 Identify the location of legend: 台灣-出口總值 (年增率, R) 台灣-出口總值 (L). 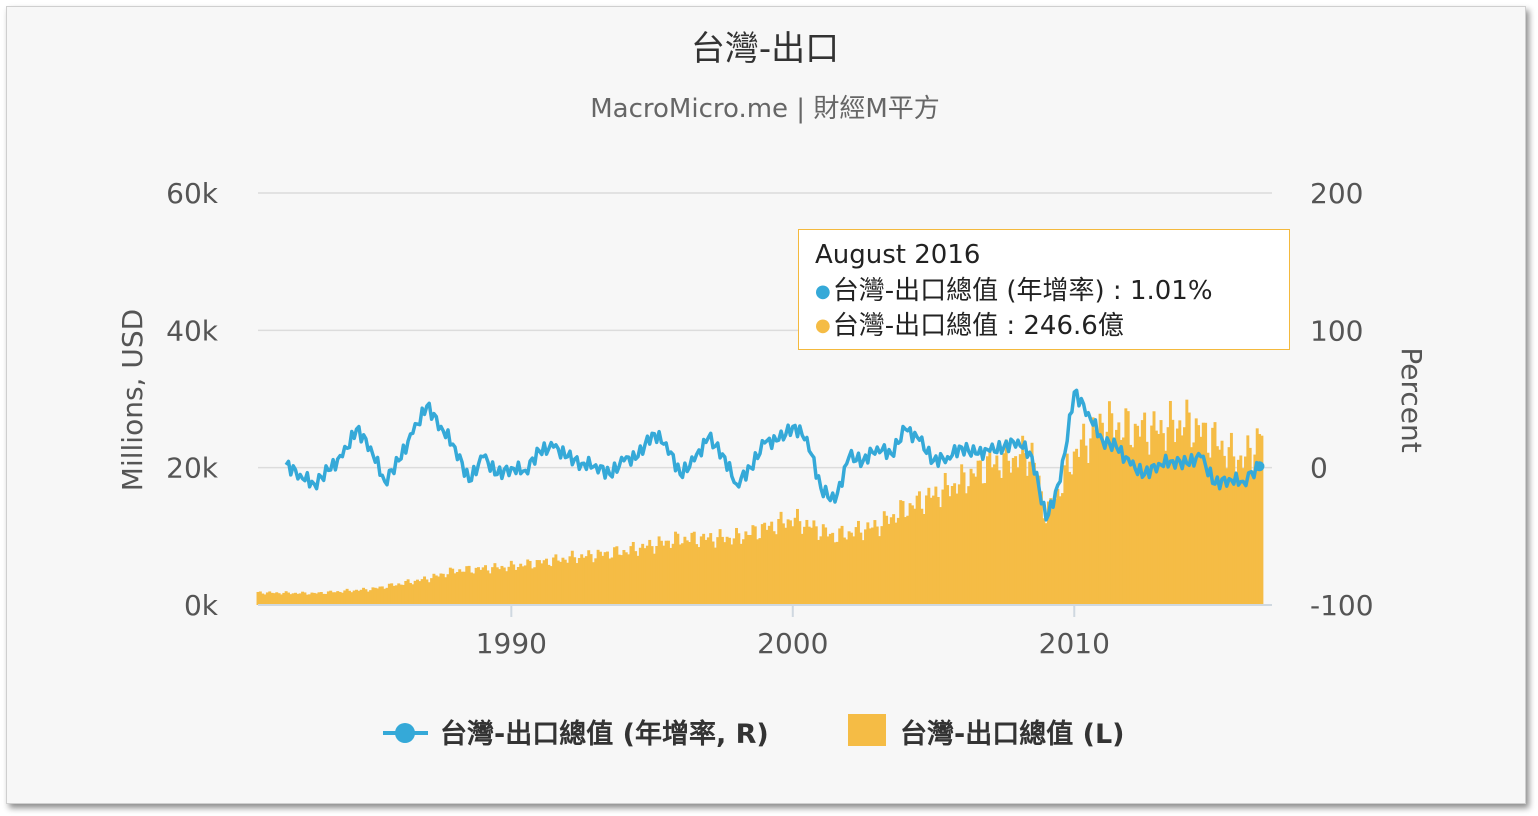
(754, 732).